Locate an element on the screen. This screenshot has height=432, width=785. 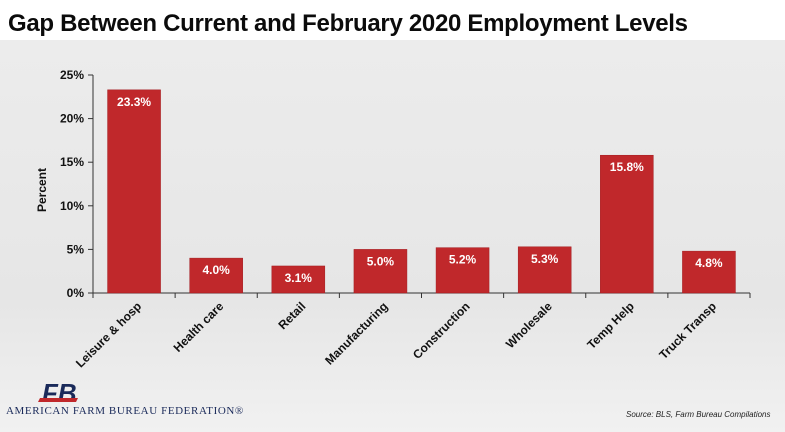
bar-retail is located at coordinates (298, 279).